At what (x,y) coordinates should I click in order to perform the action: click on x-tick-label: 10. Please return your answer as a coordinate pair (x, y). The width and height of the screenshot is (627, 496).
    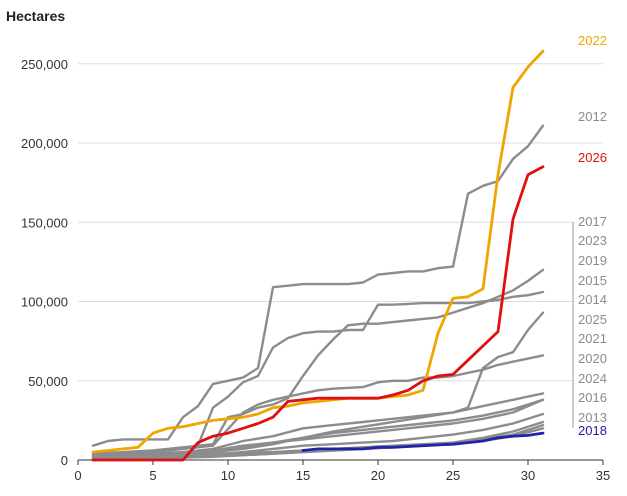
    Looking at the image, I should click on (228, 475).